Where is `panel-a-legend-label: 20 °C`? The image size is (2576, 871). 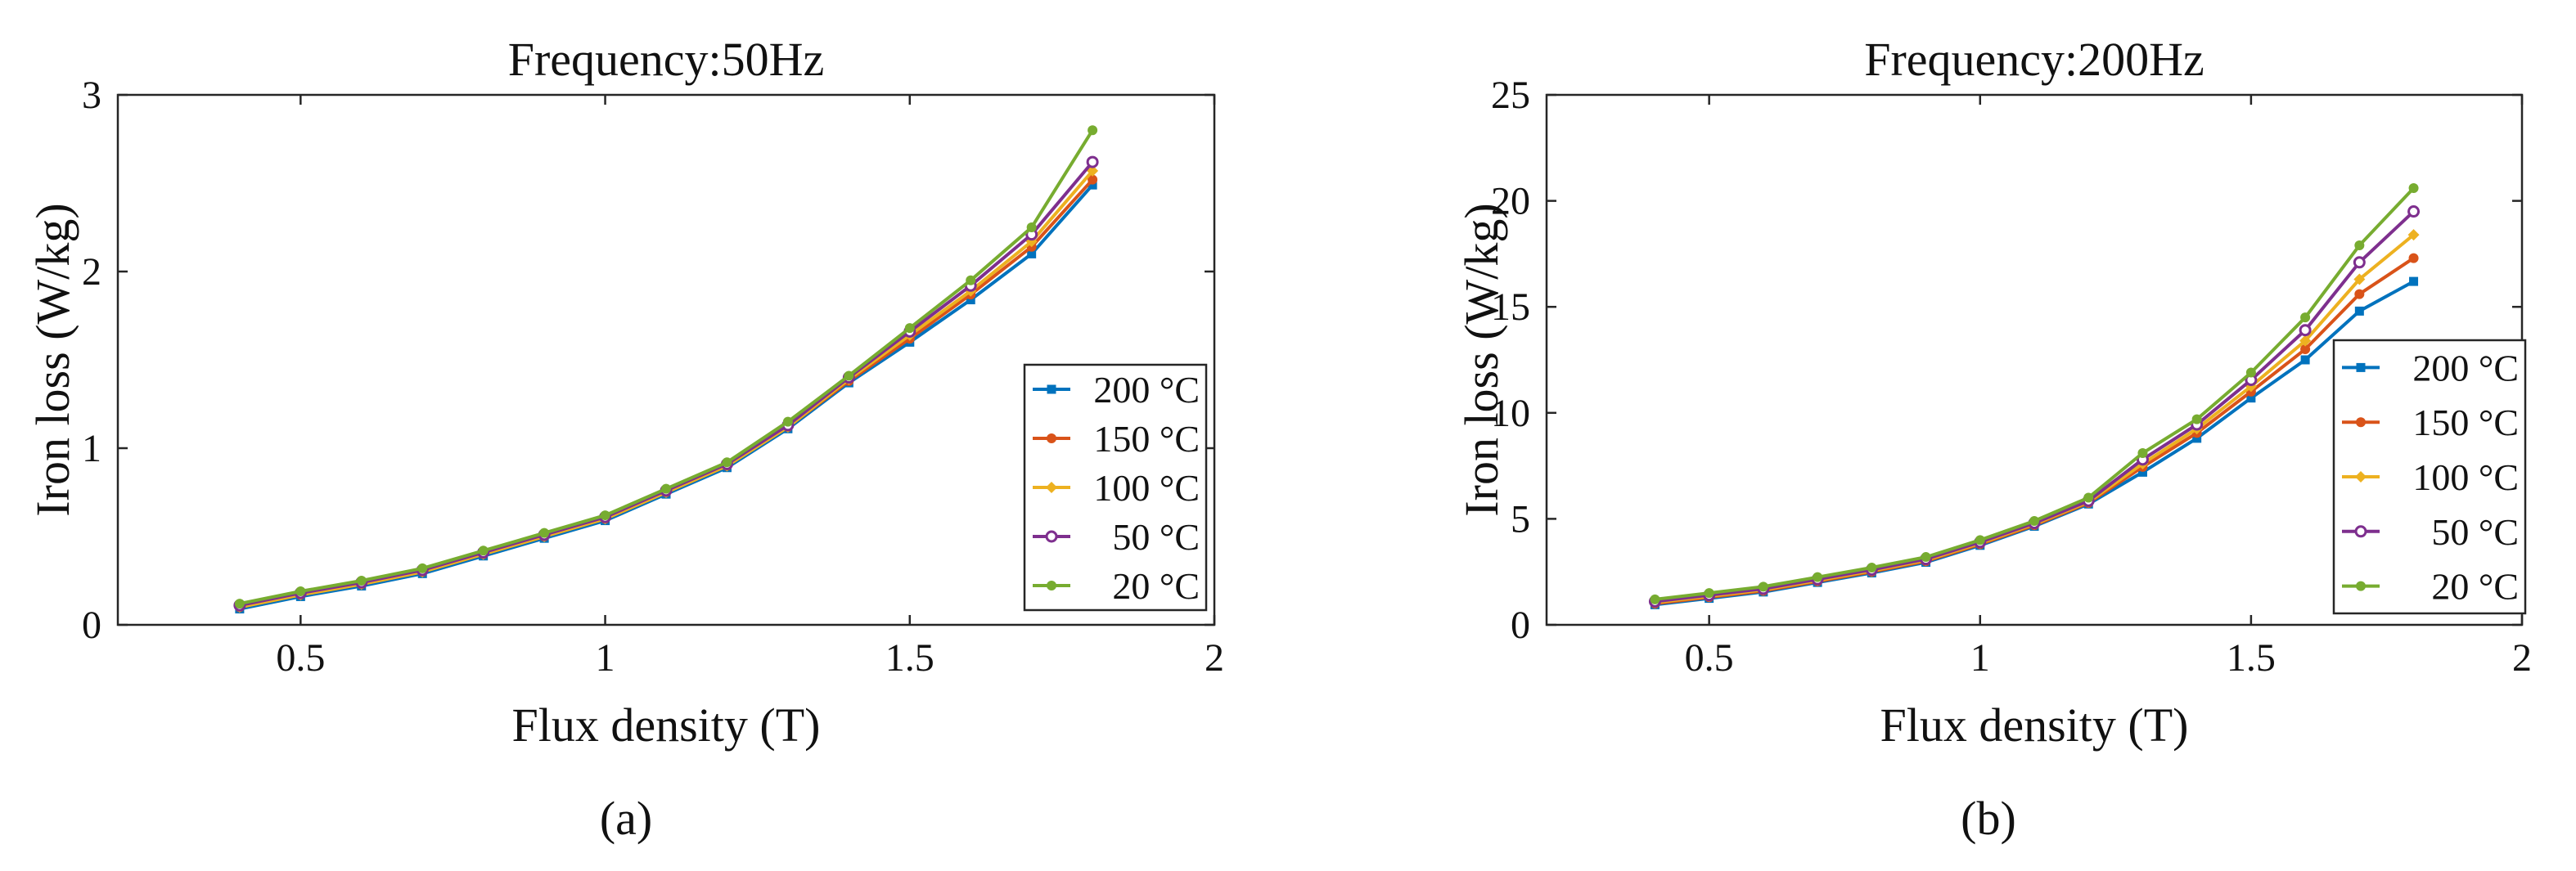
panel-a-legend-label: 20 °C is located at coordinates (1156, 586).